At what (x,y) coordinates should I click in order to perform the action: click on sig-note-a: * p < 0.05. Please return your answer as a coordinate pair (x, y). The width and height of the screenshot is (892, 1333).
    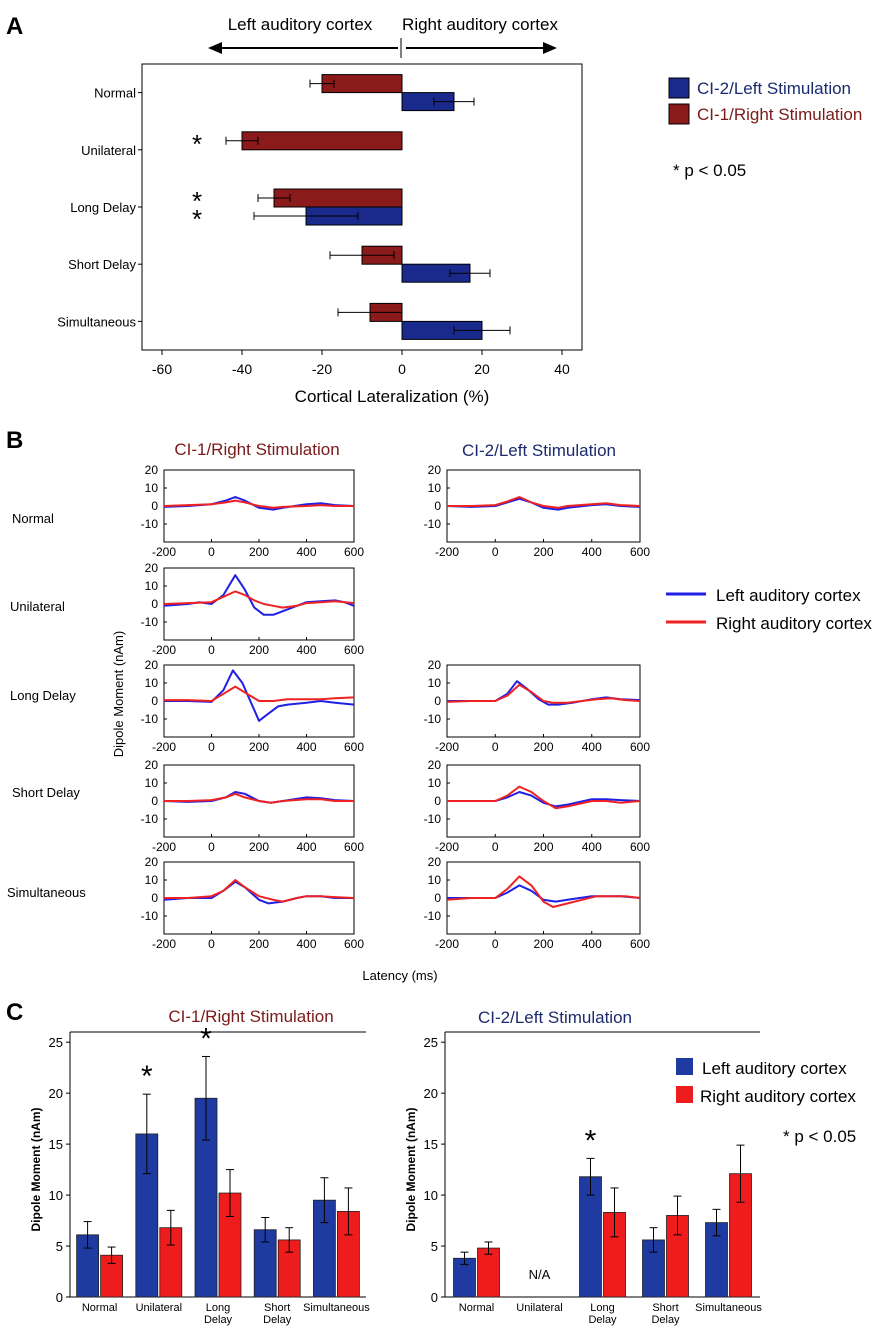
    Looking at the image, I should click on (709, 170).